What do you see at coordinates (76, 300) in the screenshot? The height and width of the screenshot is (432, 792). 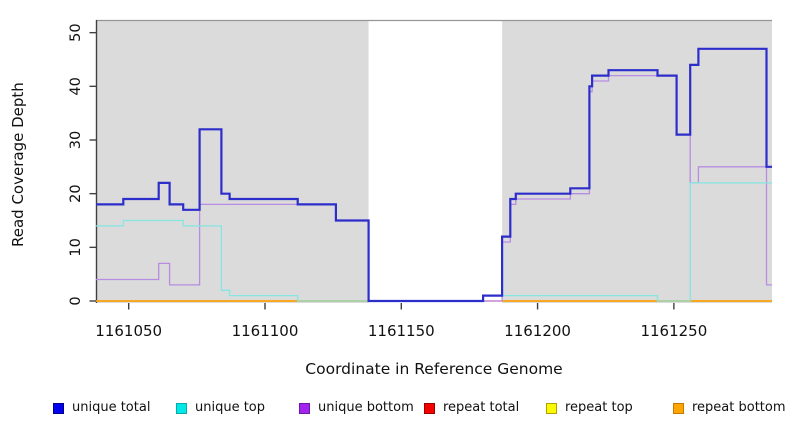 I see `y-tick-label: 0` at bounding box center [76, 300].